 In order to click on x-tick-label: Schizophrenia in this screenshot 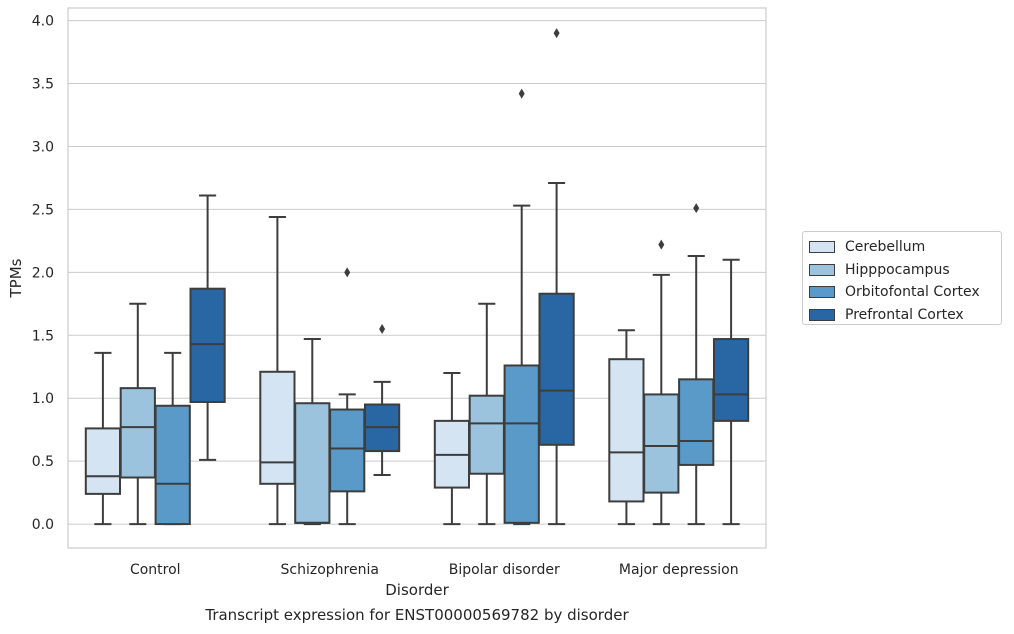, I will do `click(330, 570)`.